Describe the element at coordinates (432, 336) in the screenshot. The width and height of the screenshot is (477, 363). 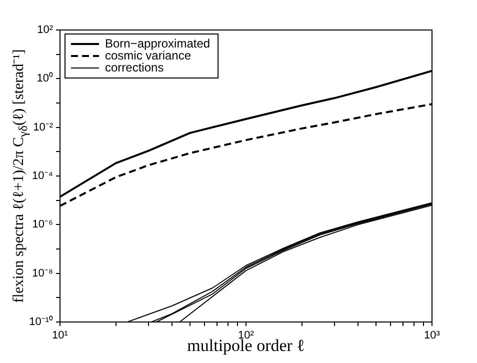
I see `x-tick-label: 10³` at that location.